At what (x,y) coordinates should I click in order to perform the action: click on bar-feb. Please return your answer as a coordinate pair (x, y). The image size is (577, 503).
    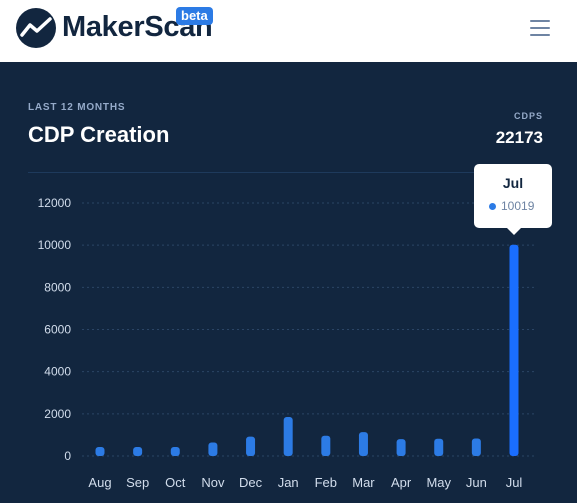
    Looking at the image, I should click on (326, 445).